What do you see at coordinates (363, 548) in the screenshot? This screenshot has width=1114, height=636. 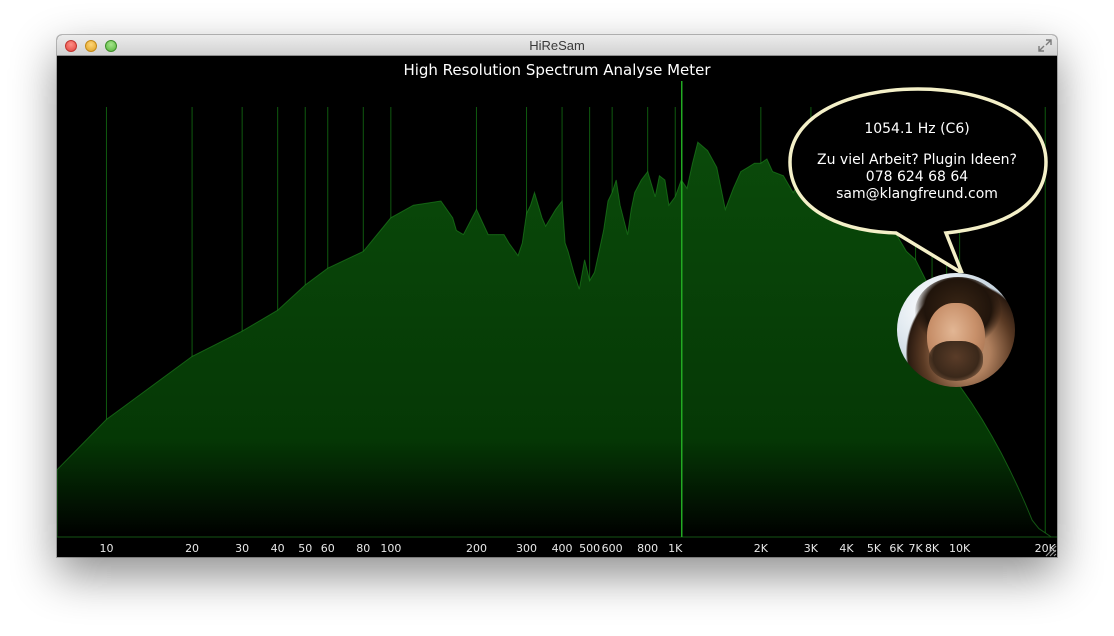 I see `tick-label: 80` at bounding box center [363, 548].